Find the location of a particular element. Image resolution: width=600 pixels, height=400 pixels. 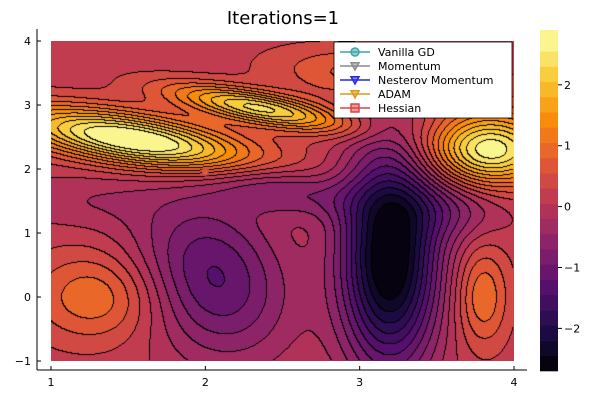

x-tick-label: 3 is located at coordinates (359, 382).